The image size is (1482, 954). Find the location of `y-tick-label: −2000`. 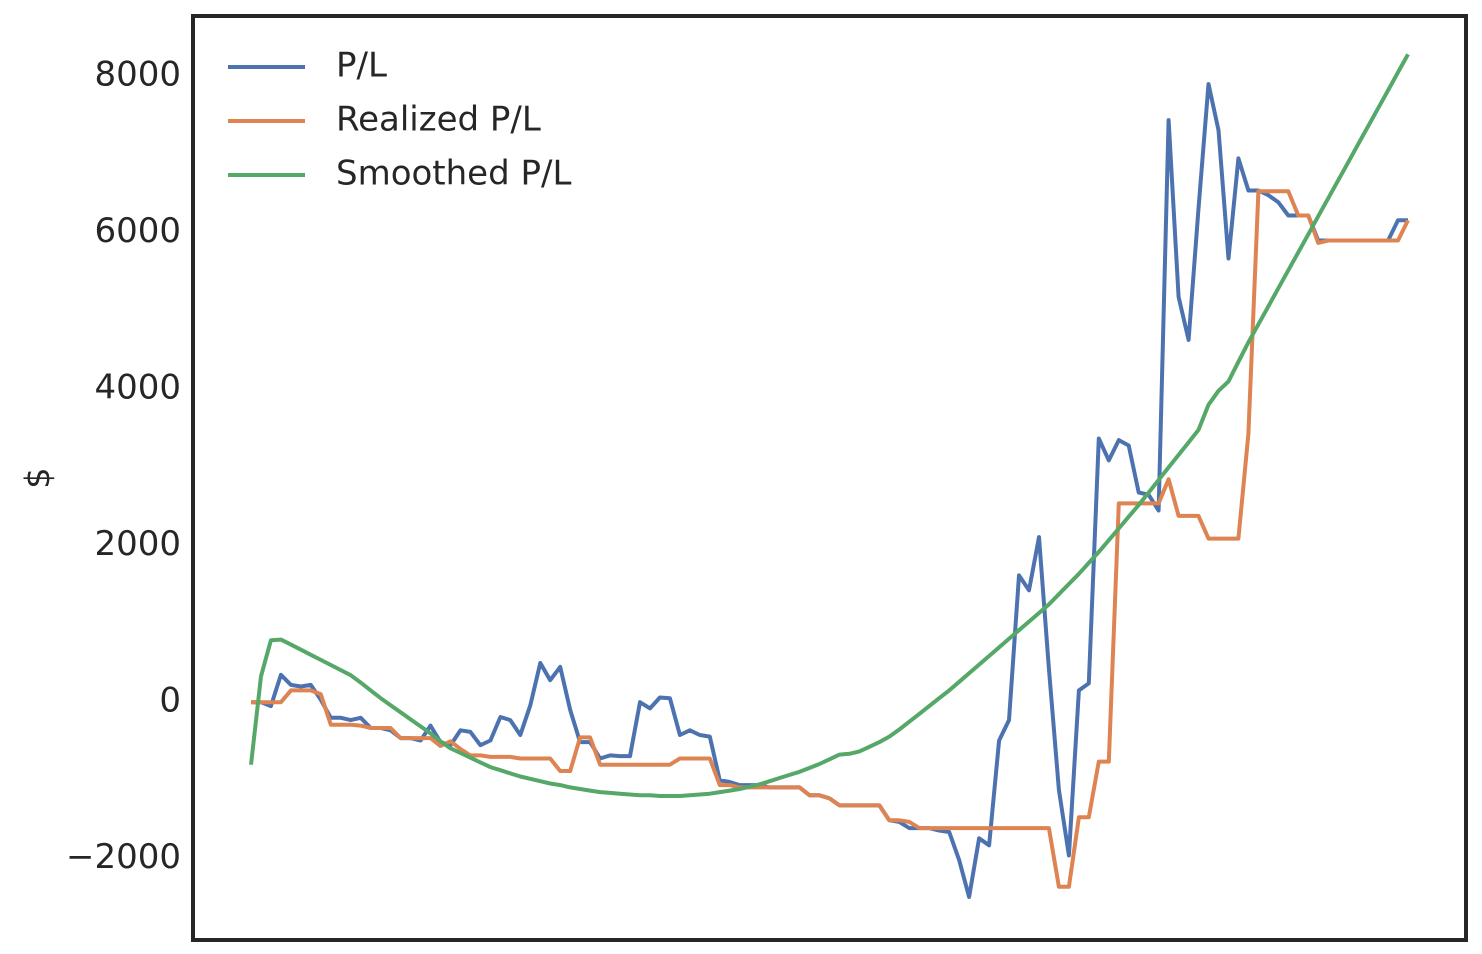

y-tick-label: −2000 is located at coordinates (123, 857).